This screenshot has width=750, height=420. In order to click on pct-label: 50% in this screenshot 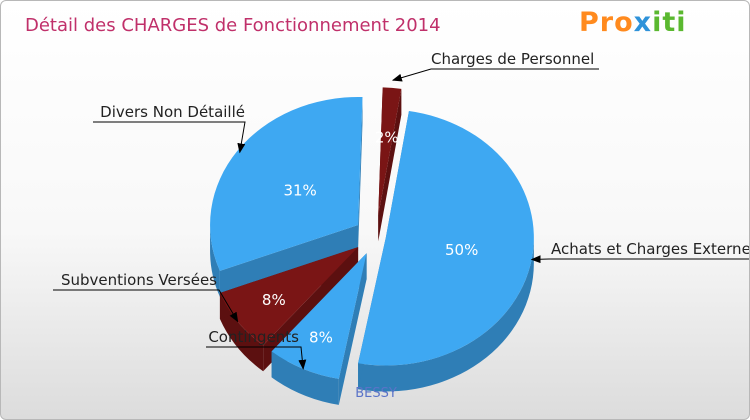, I will do `click(461, 250)`.